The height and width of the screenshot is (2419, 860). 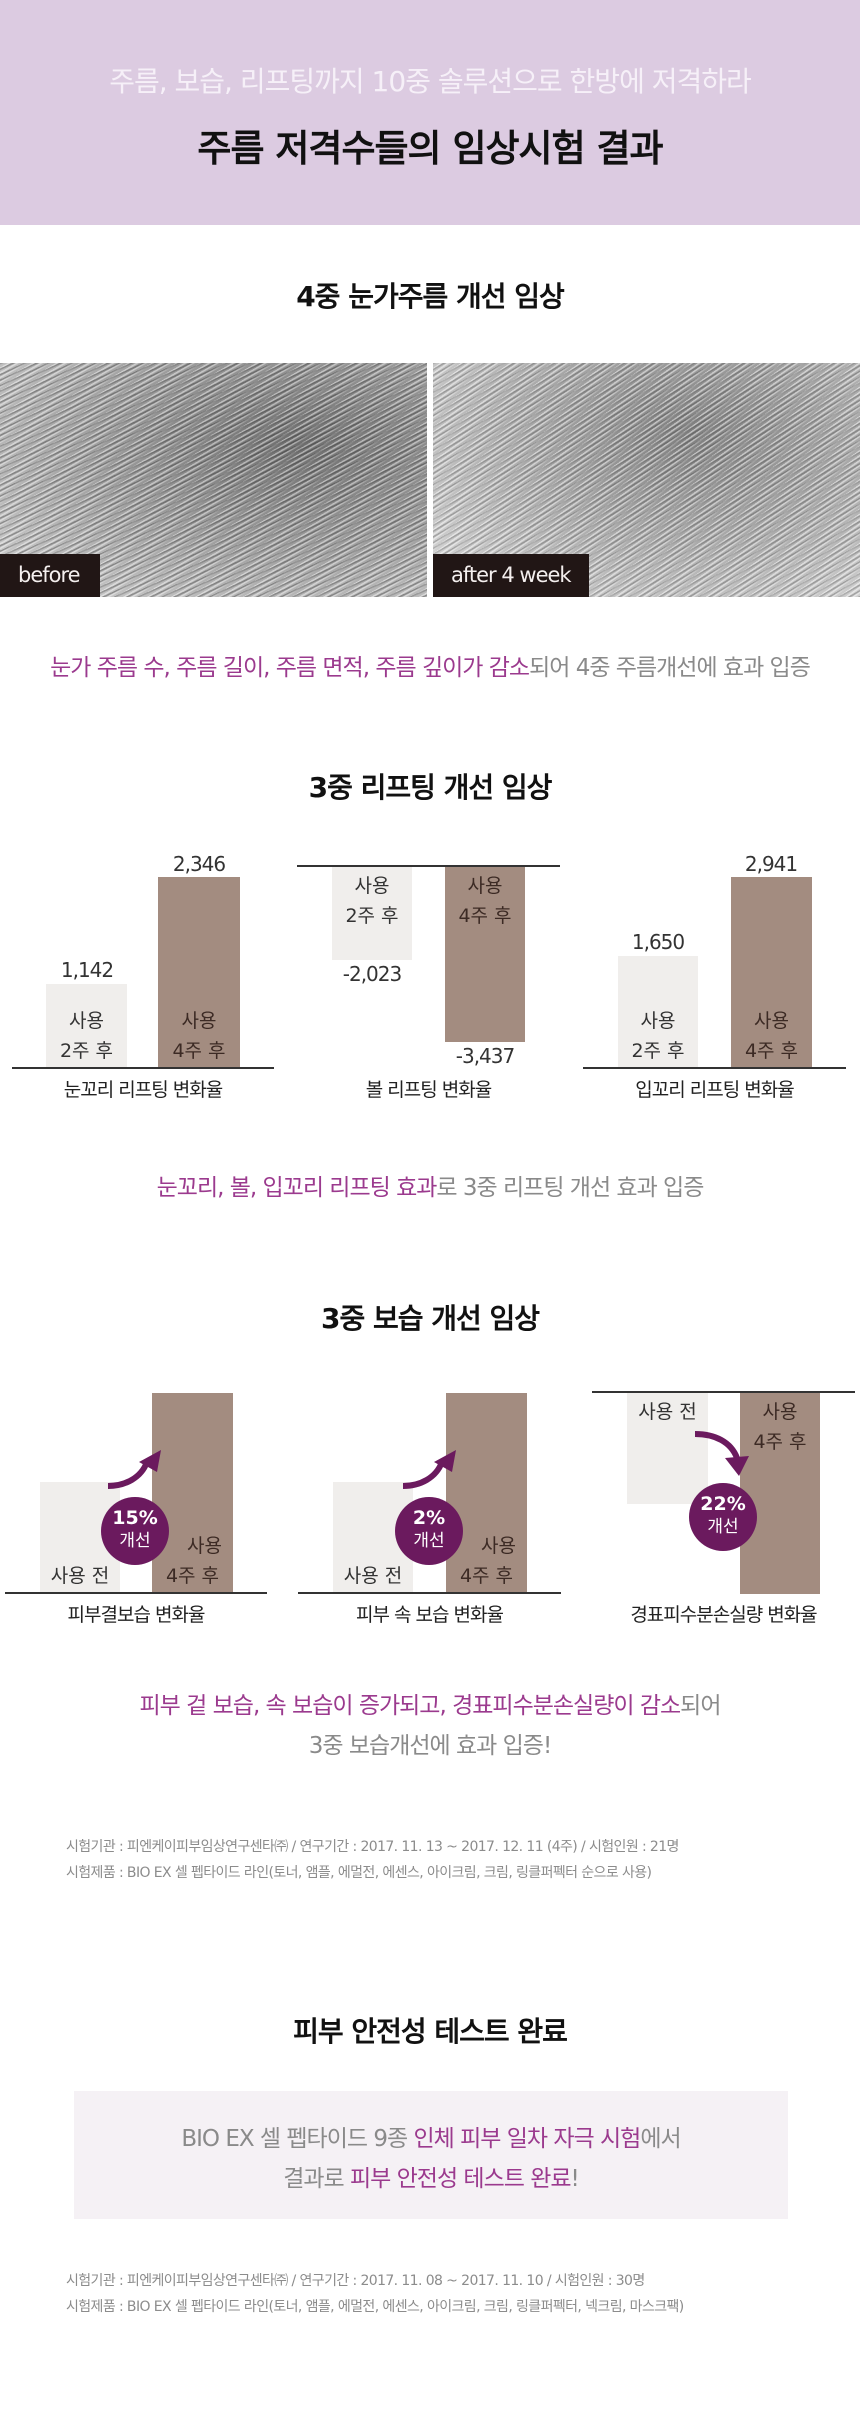 I want to click on value-4wk: -3,437, so click(x=485, y=1056).